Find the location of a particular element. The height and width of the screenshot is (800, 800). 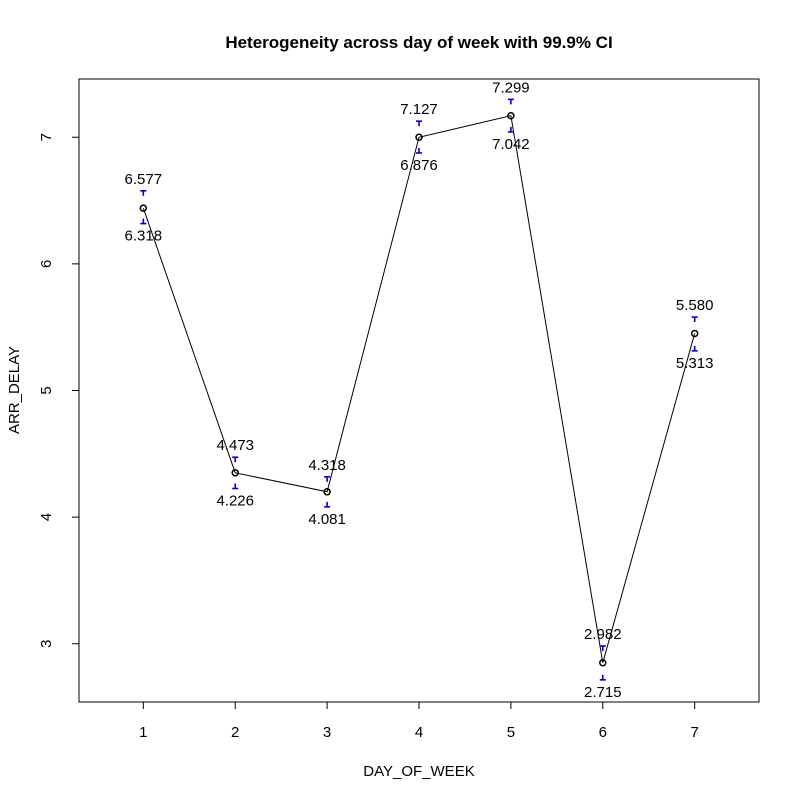

ci-lower-label: 4.081 is located at coordinates (327, 519).